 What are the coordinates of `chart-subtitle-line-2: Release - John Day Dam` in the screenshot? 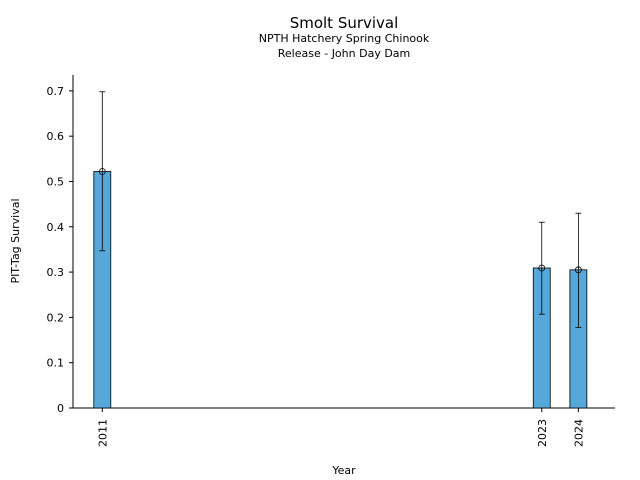 It's located at (344, 53).